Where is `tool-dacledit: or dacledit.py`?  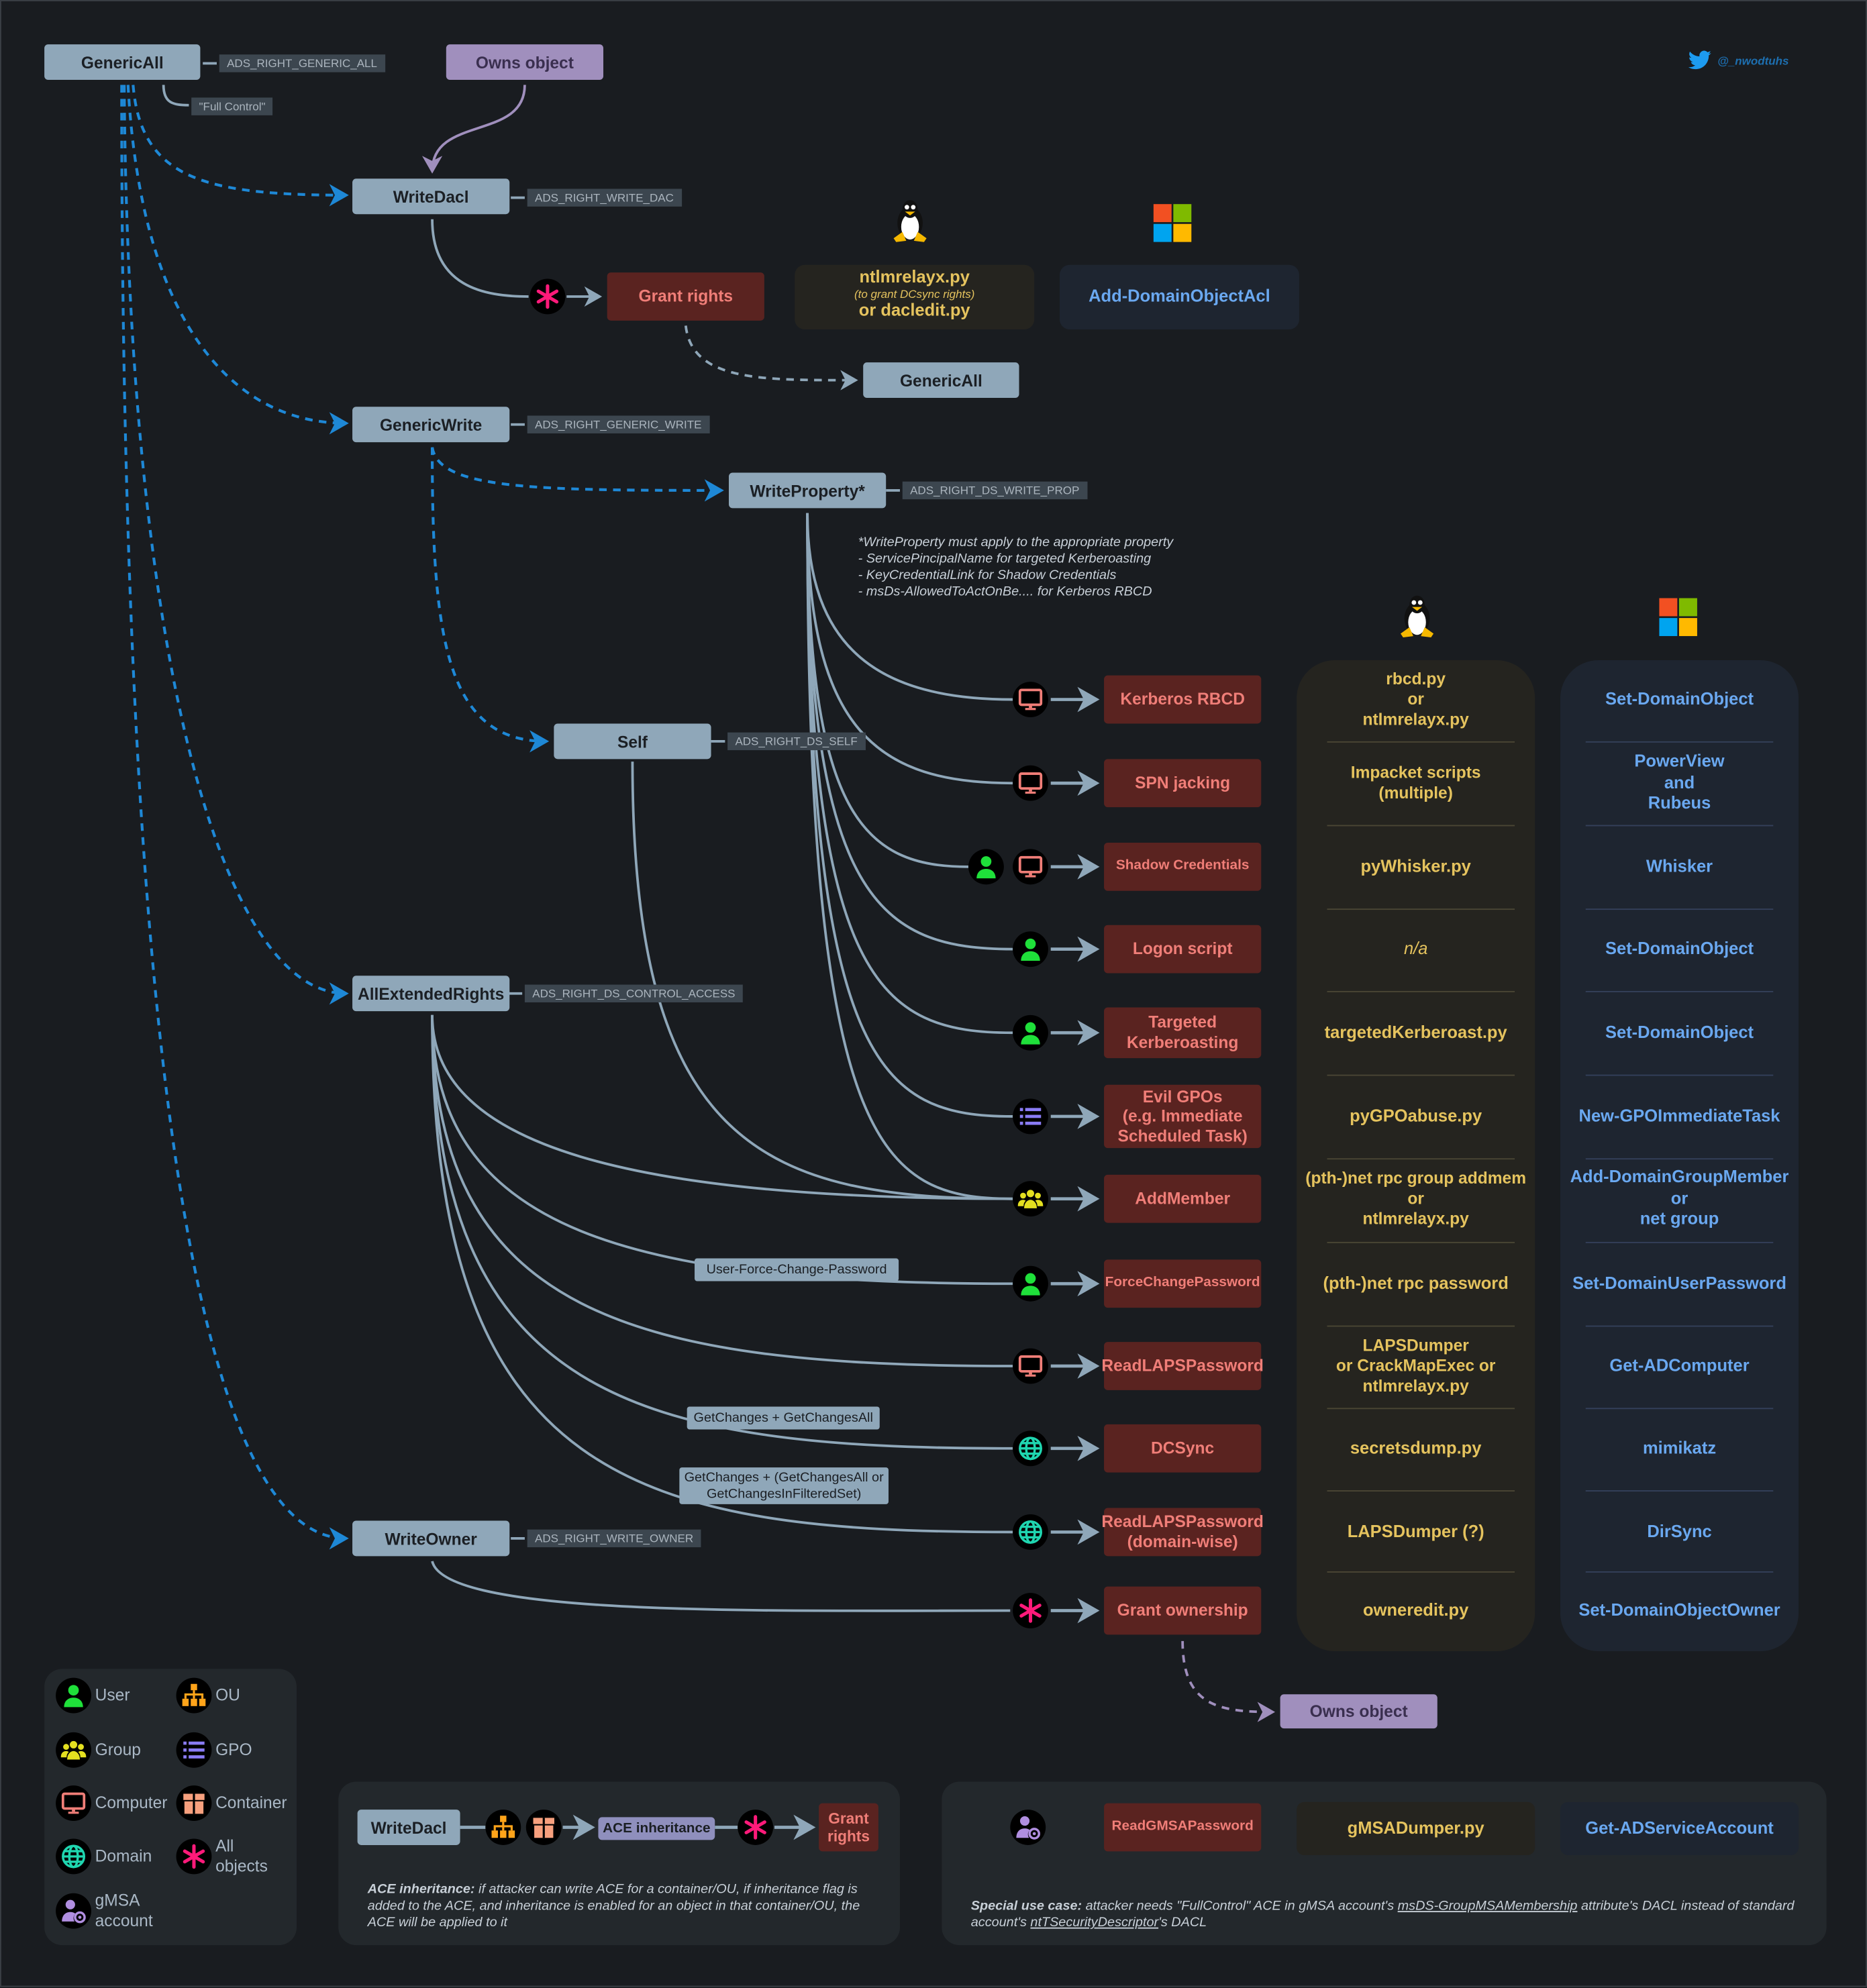
tool-dacledit: or dacledit.py is located at coordinates (914, 309).